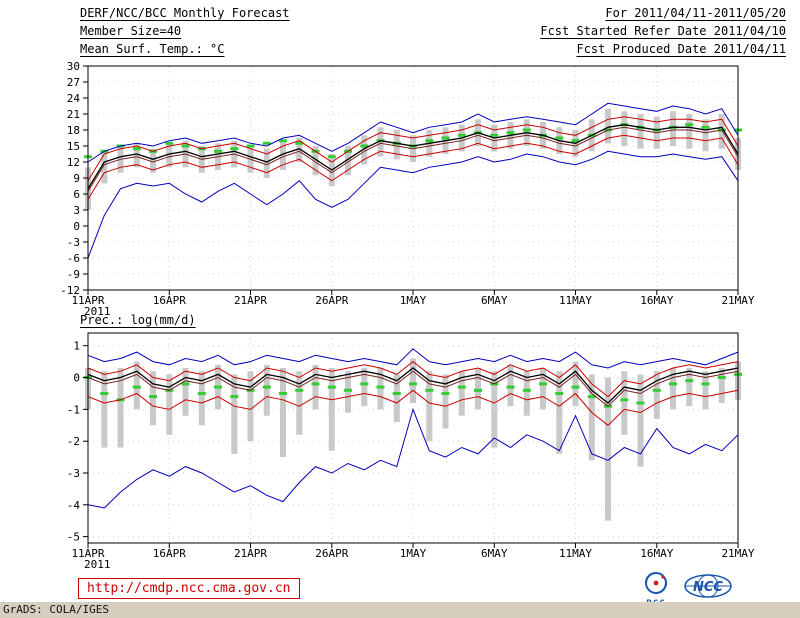 Image resolution: width=800 pixels, height=618 pixels. Describe the element at coordinates (70, 290) in the screenshot. I see `y-tick-label: -12` at that location.